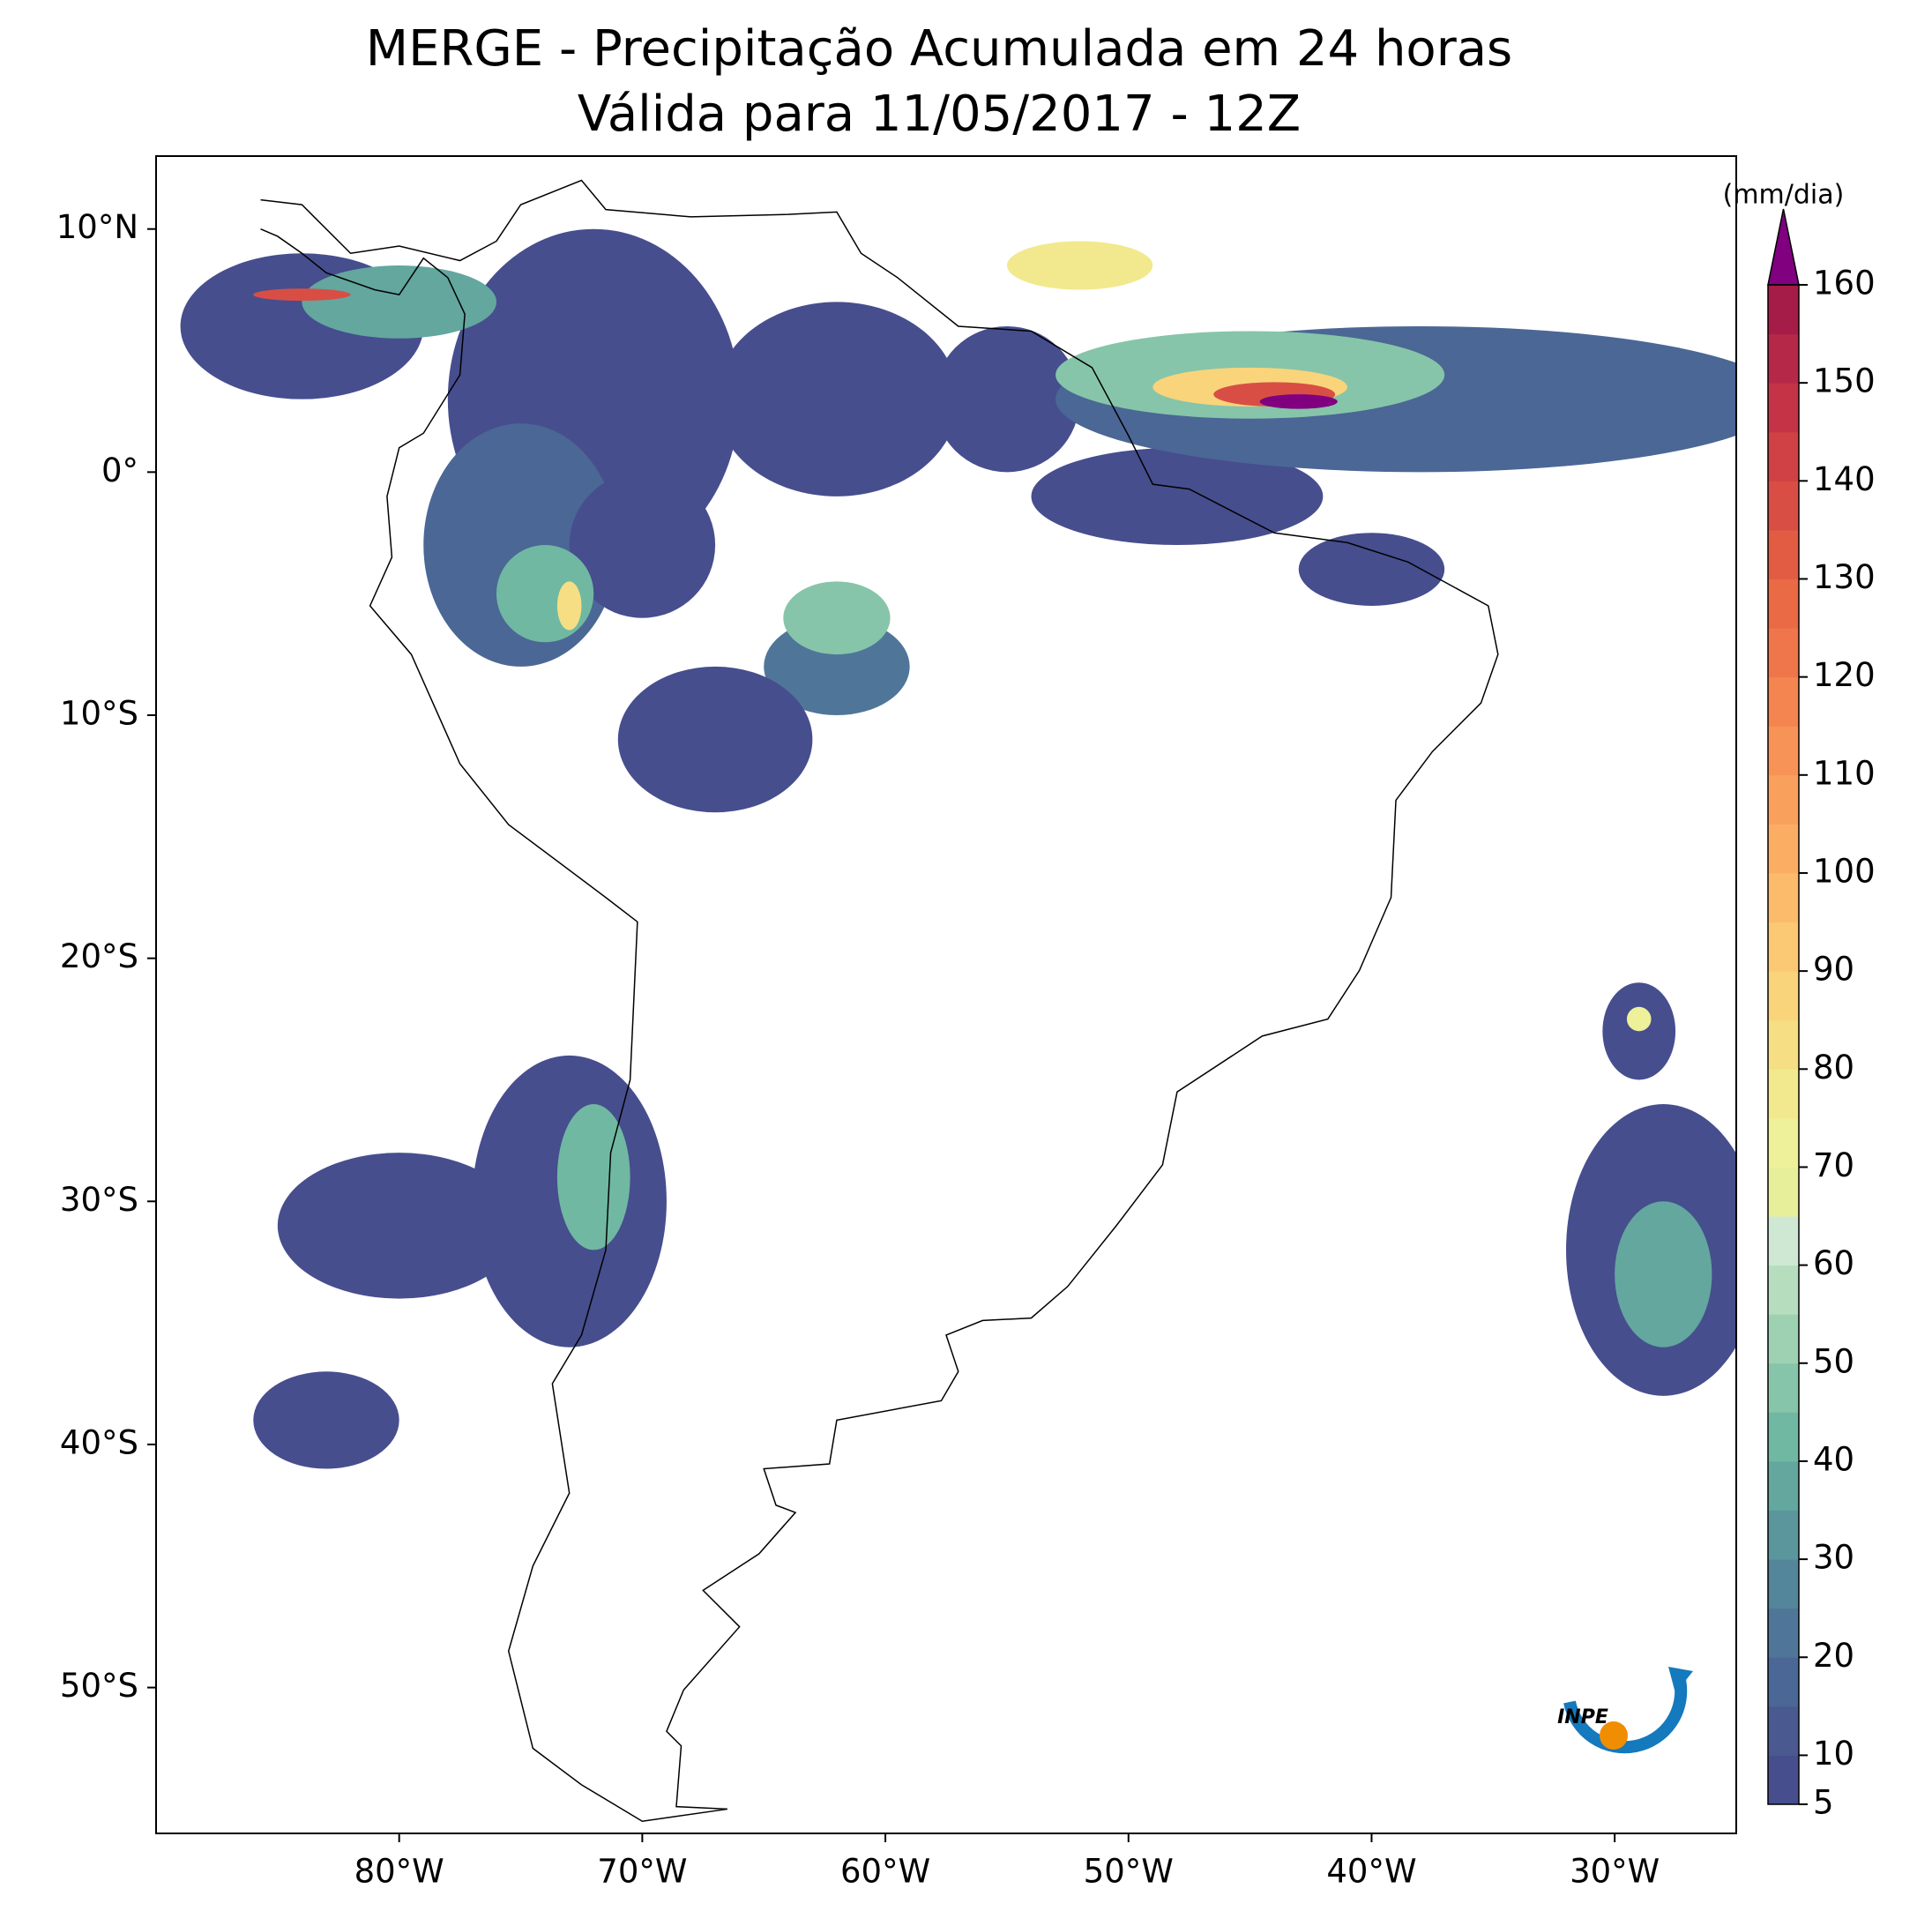 This screenshot has height=1911, width=1932. I want to click on x-tick-label: 50°W, so click(1129, 1872).